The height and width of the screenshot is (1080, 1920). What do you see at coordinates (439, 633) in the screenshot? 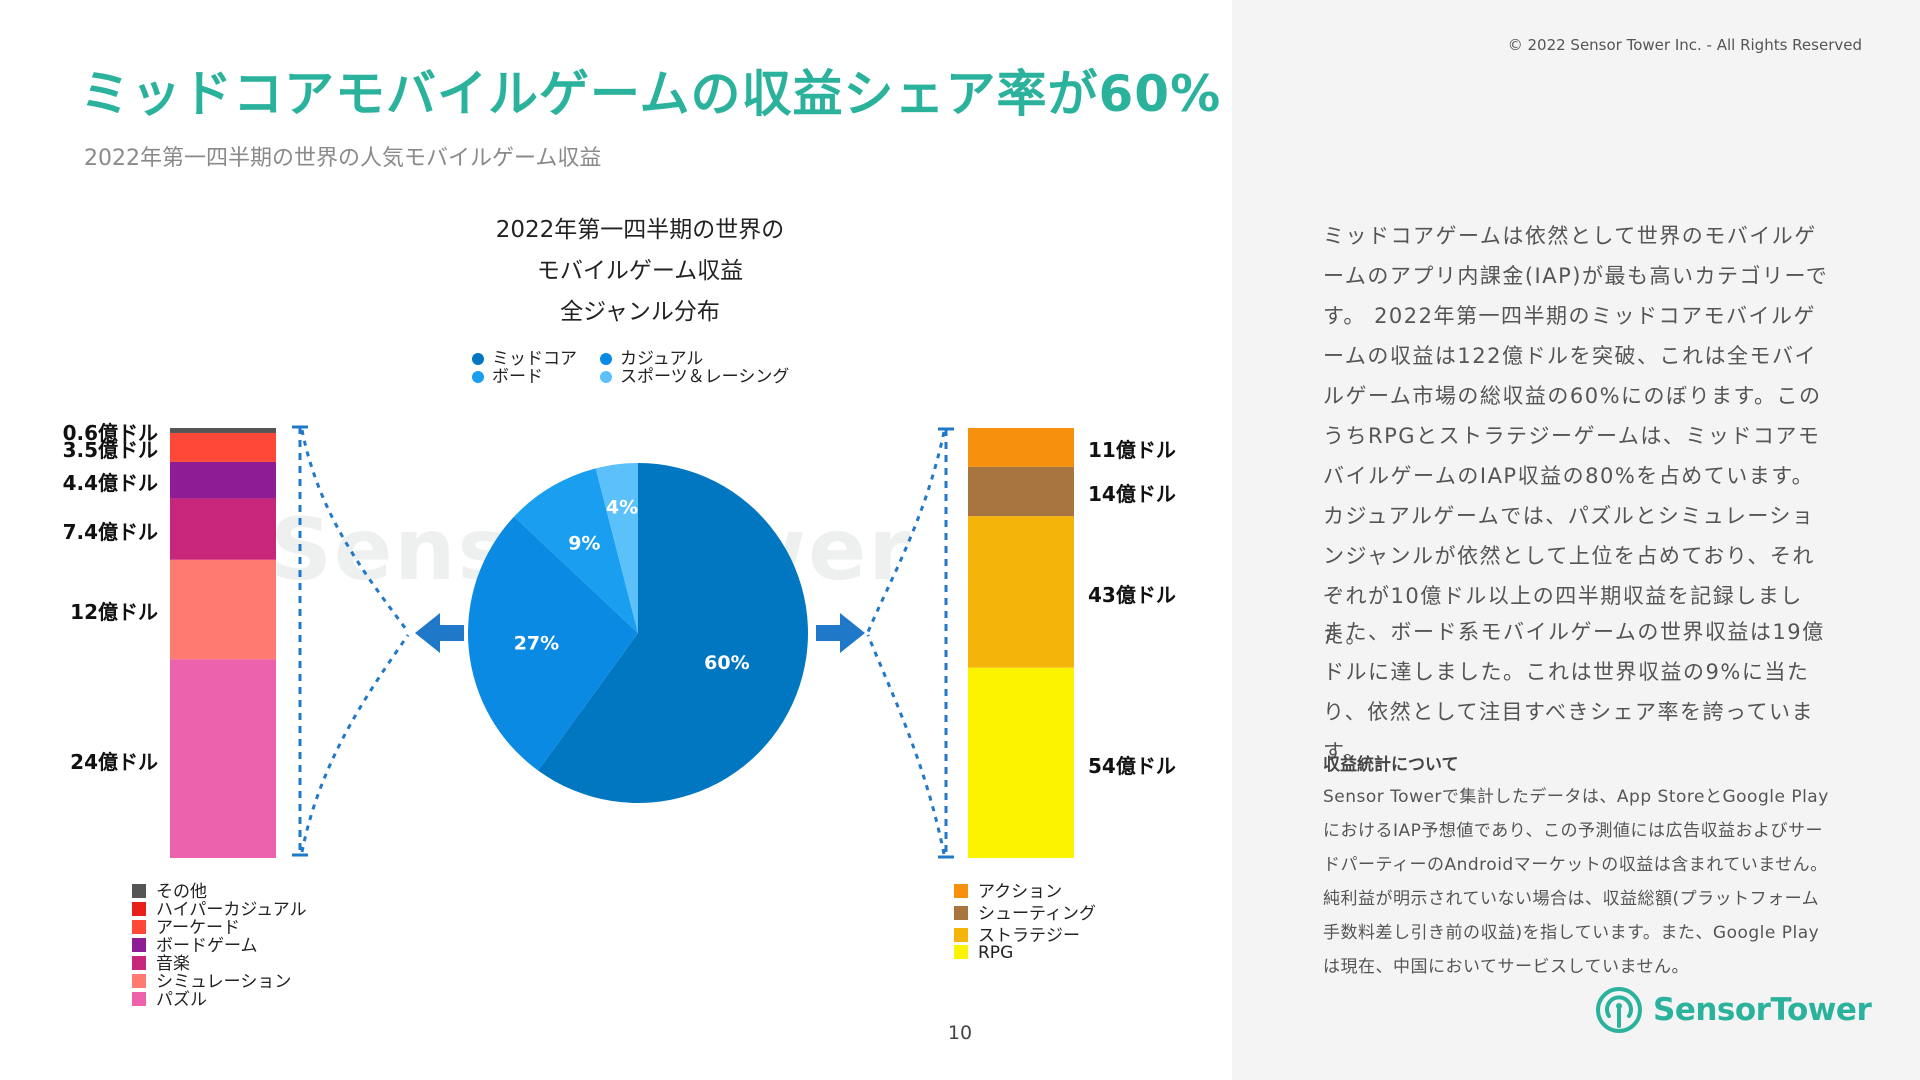
I see `left-arrow-icon` at bounding box center [439, 633].